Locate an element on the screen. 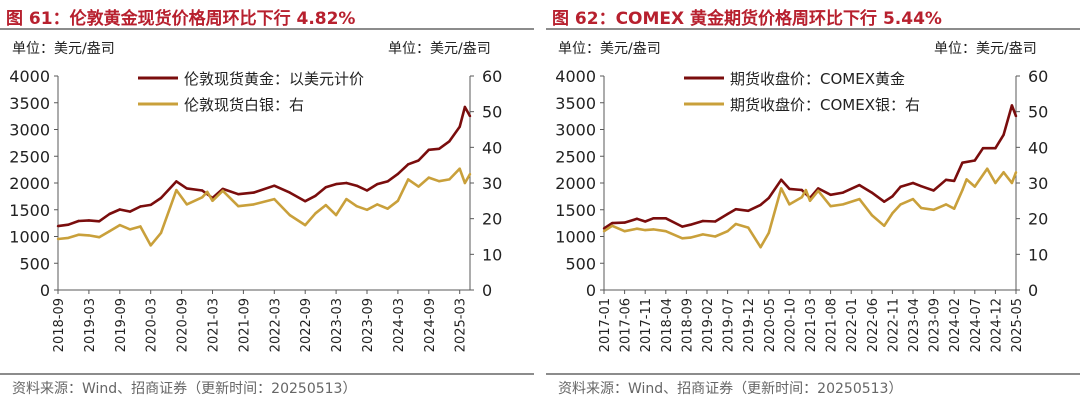  y-left-tick-label: 4000 is located at coordinates (575, 76).